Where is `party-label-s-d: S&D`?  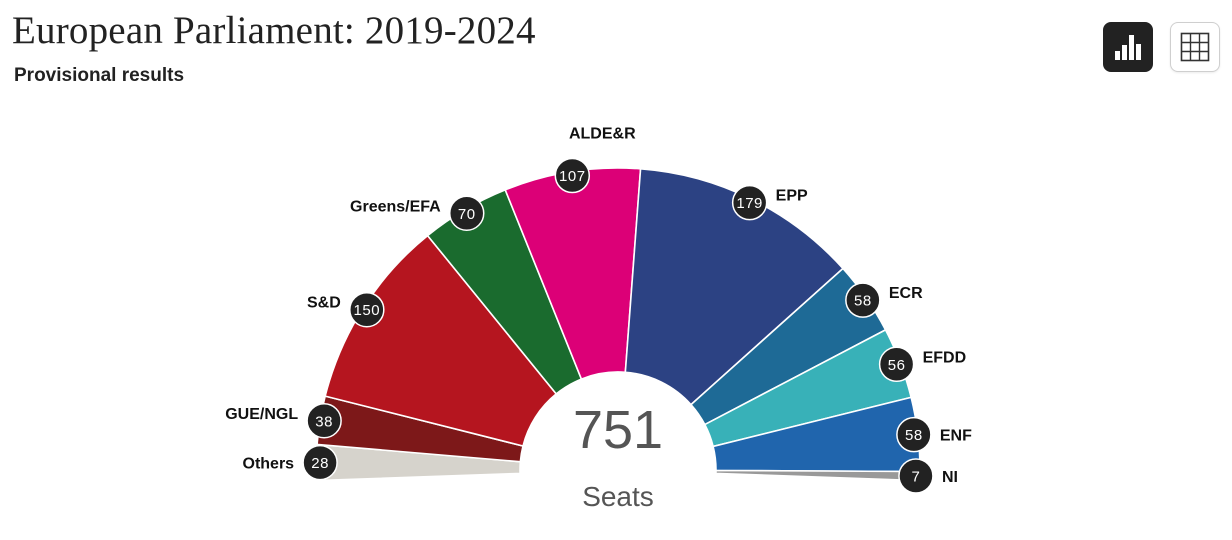
party-label-s-d: S&D is located at coordinates (324, 303).